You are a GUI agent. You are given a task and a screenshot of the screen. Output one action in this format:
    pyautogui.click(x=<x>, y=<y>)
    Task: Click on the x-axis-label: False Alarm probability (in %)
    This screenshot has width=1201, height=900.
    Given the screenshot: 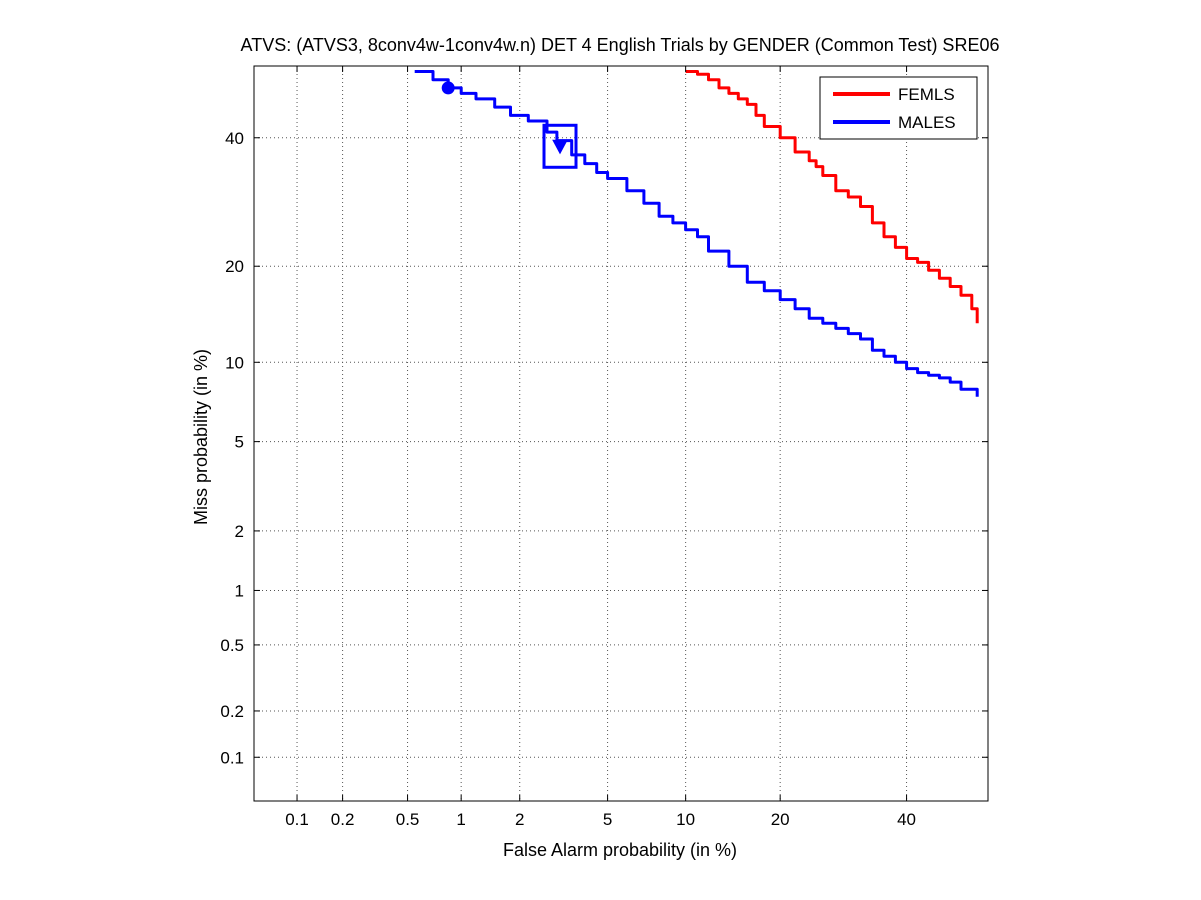 What is the action you would take?
    pyautogui.click(x=620, y=850)
    